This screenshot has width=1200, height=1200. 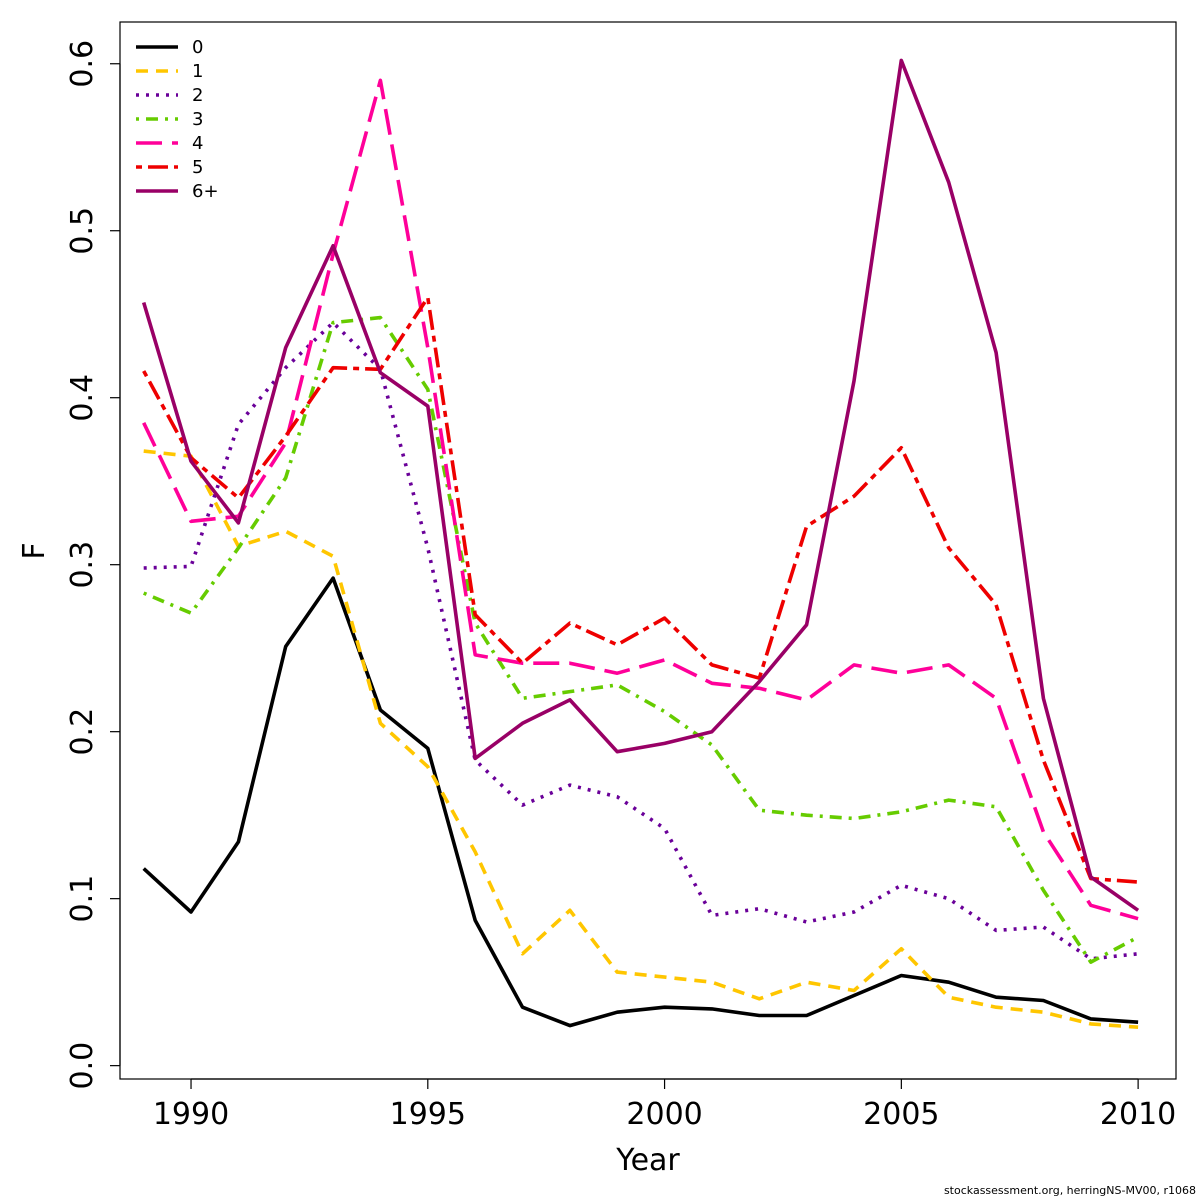 I want to click on legend-label: 4, so click(x=197, y=143).